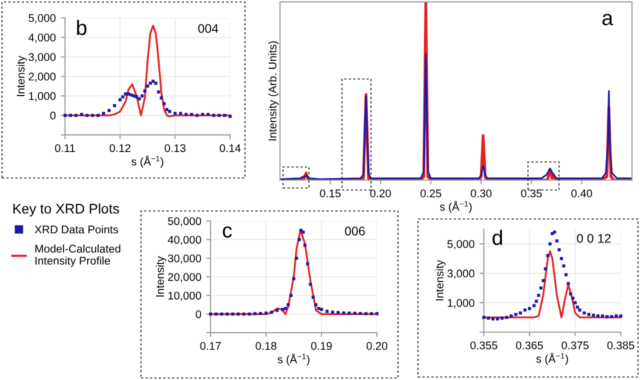  Describe the element at coordinates (230, 148) in the screenshot. I see `x-tick-label: 0.14` at that location.